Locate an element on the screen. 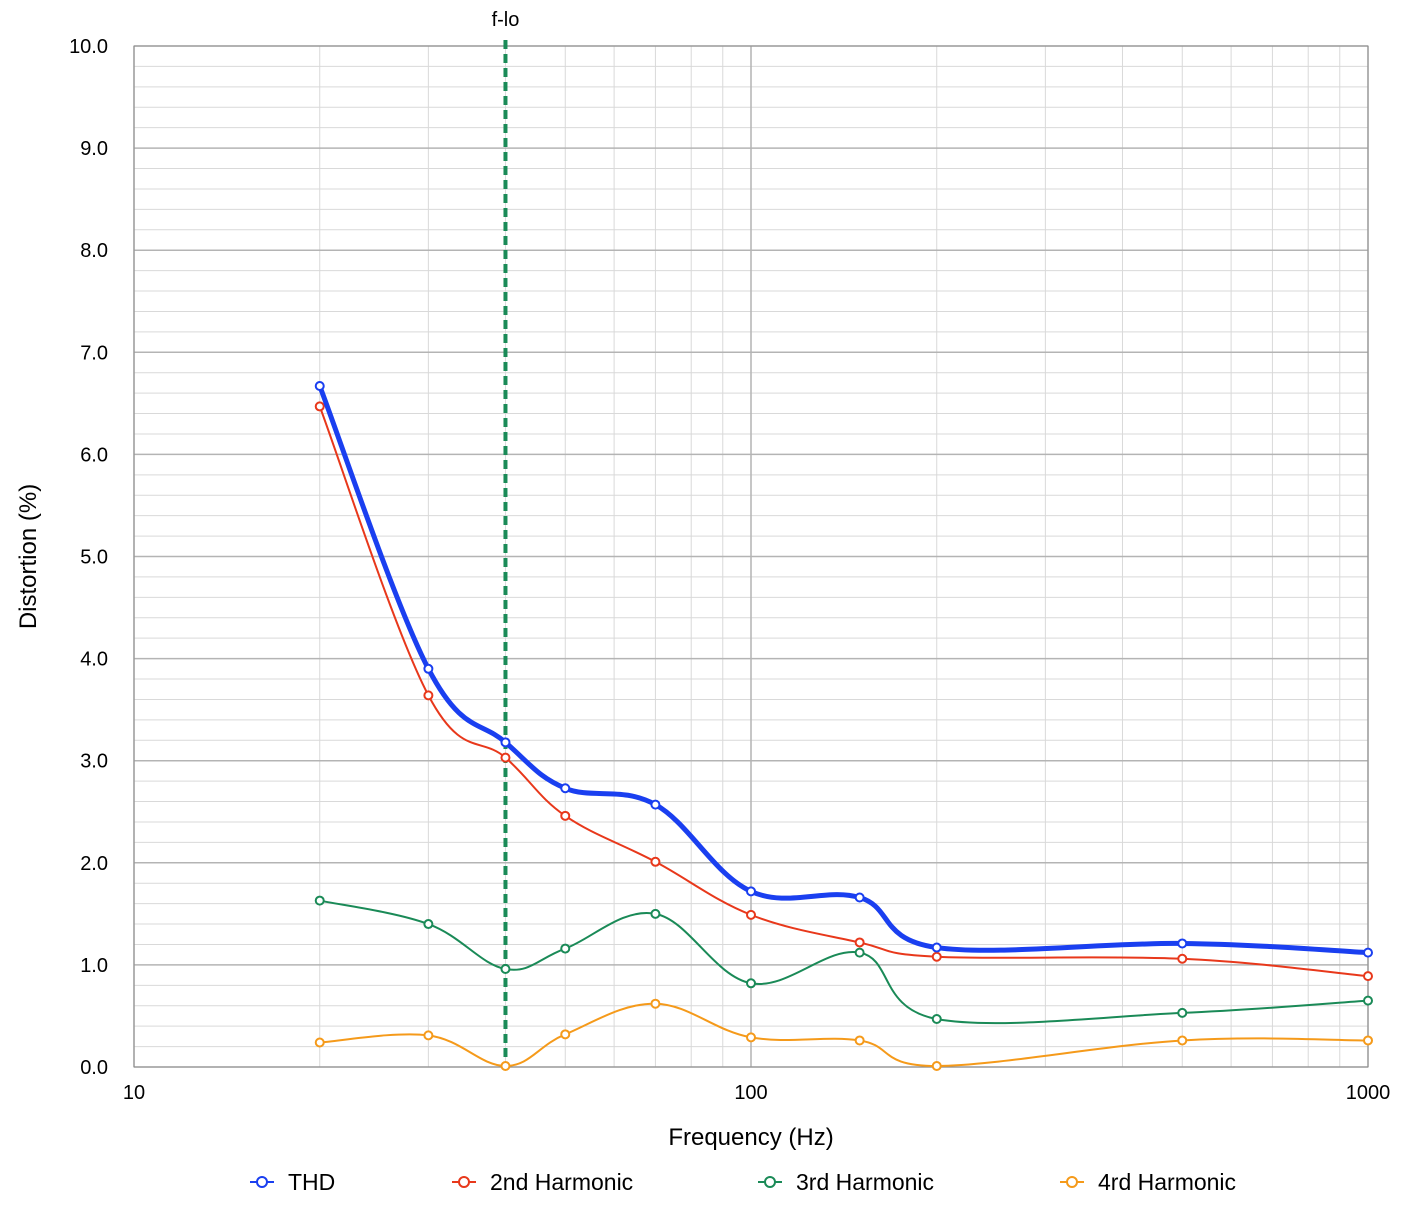 Image resolution: width=1420 pixels, height=1210 pixels. series-3rd-harmonic is located at coordinates (843, 960).